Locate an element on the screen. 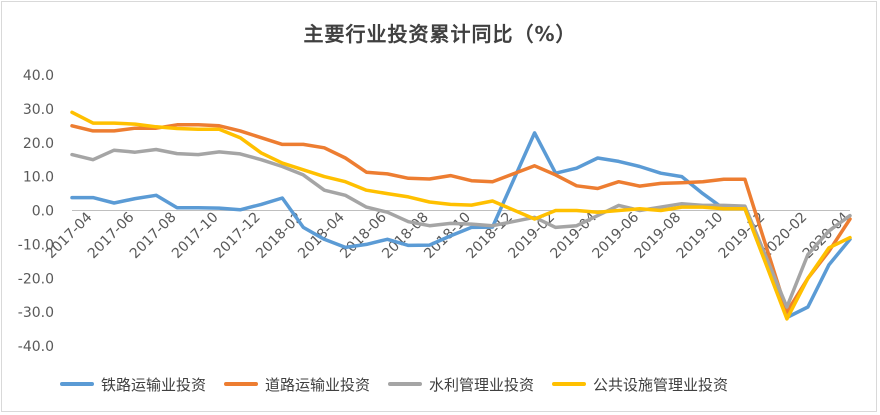 The height and width of the screenshot is (415, 880). legend-item: 道路运输业投资 is located at coordinates (297, 384).